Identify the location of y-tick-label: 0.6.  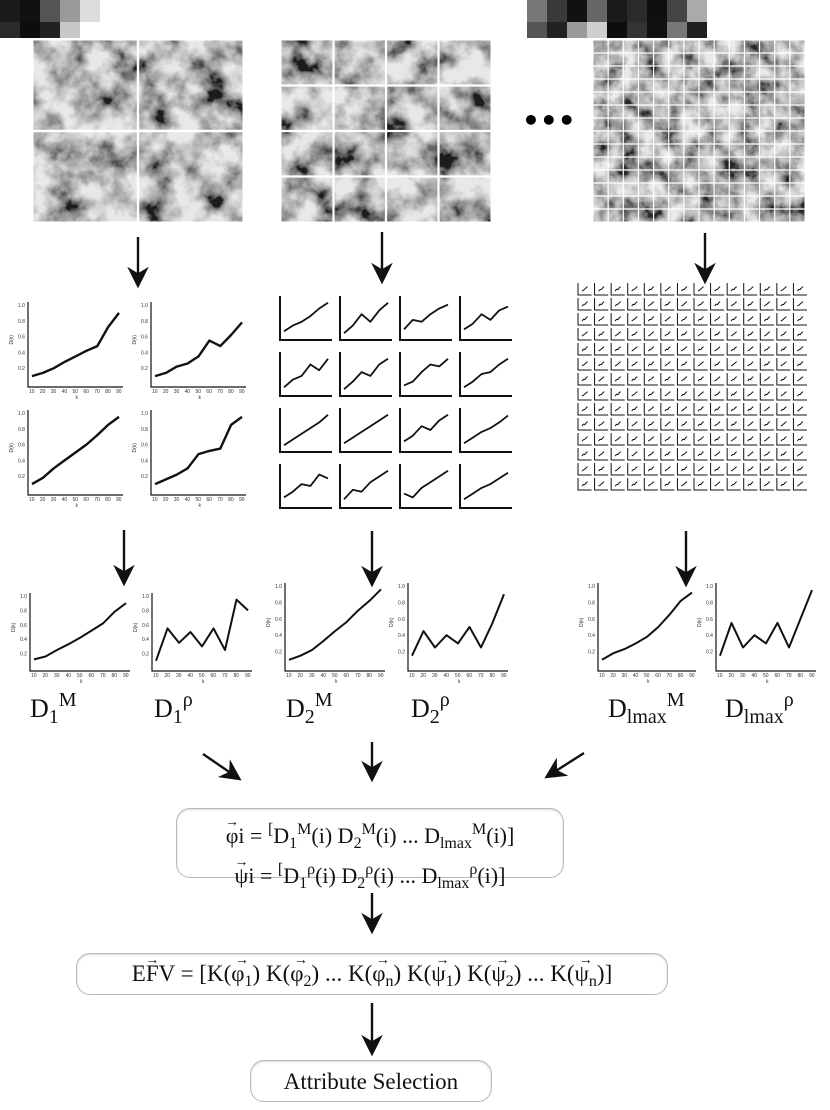
(591, 620).